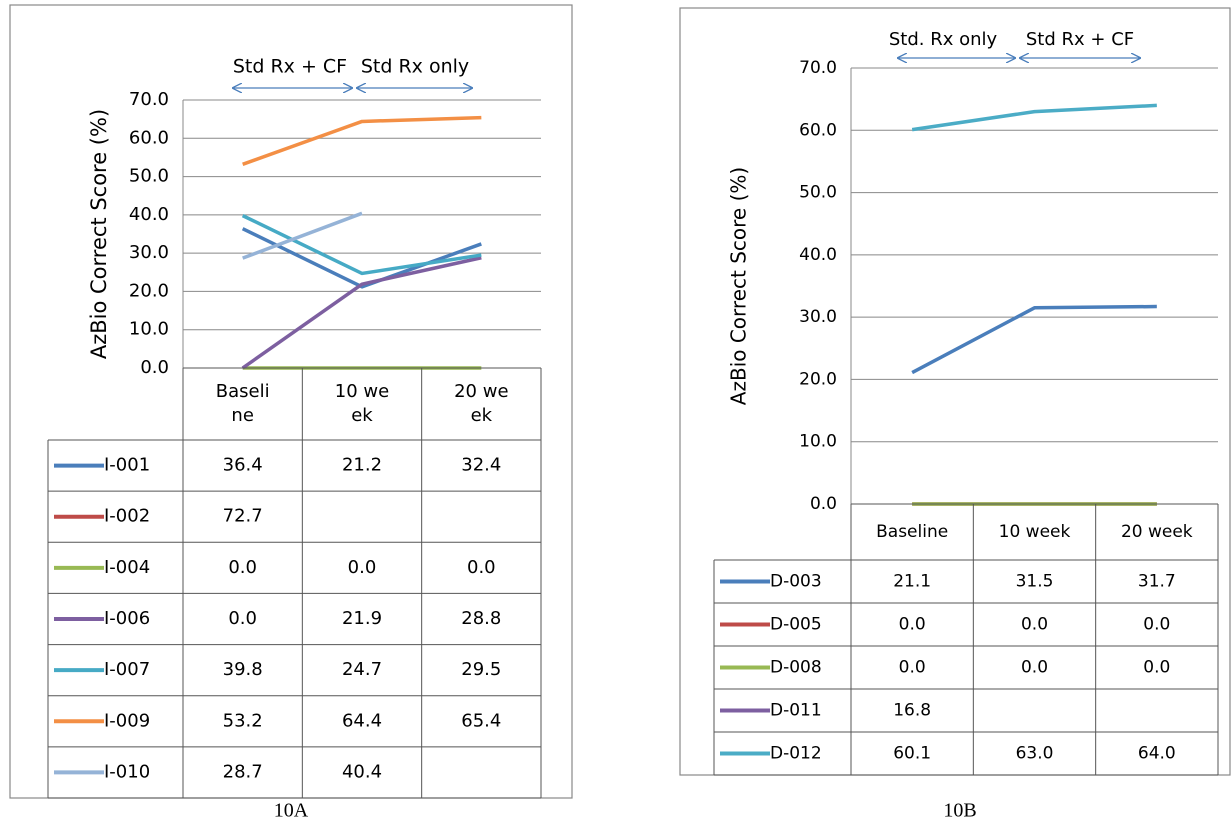  I want to click on legend-label: I-009, so click(127, 720).